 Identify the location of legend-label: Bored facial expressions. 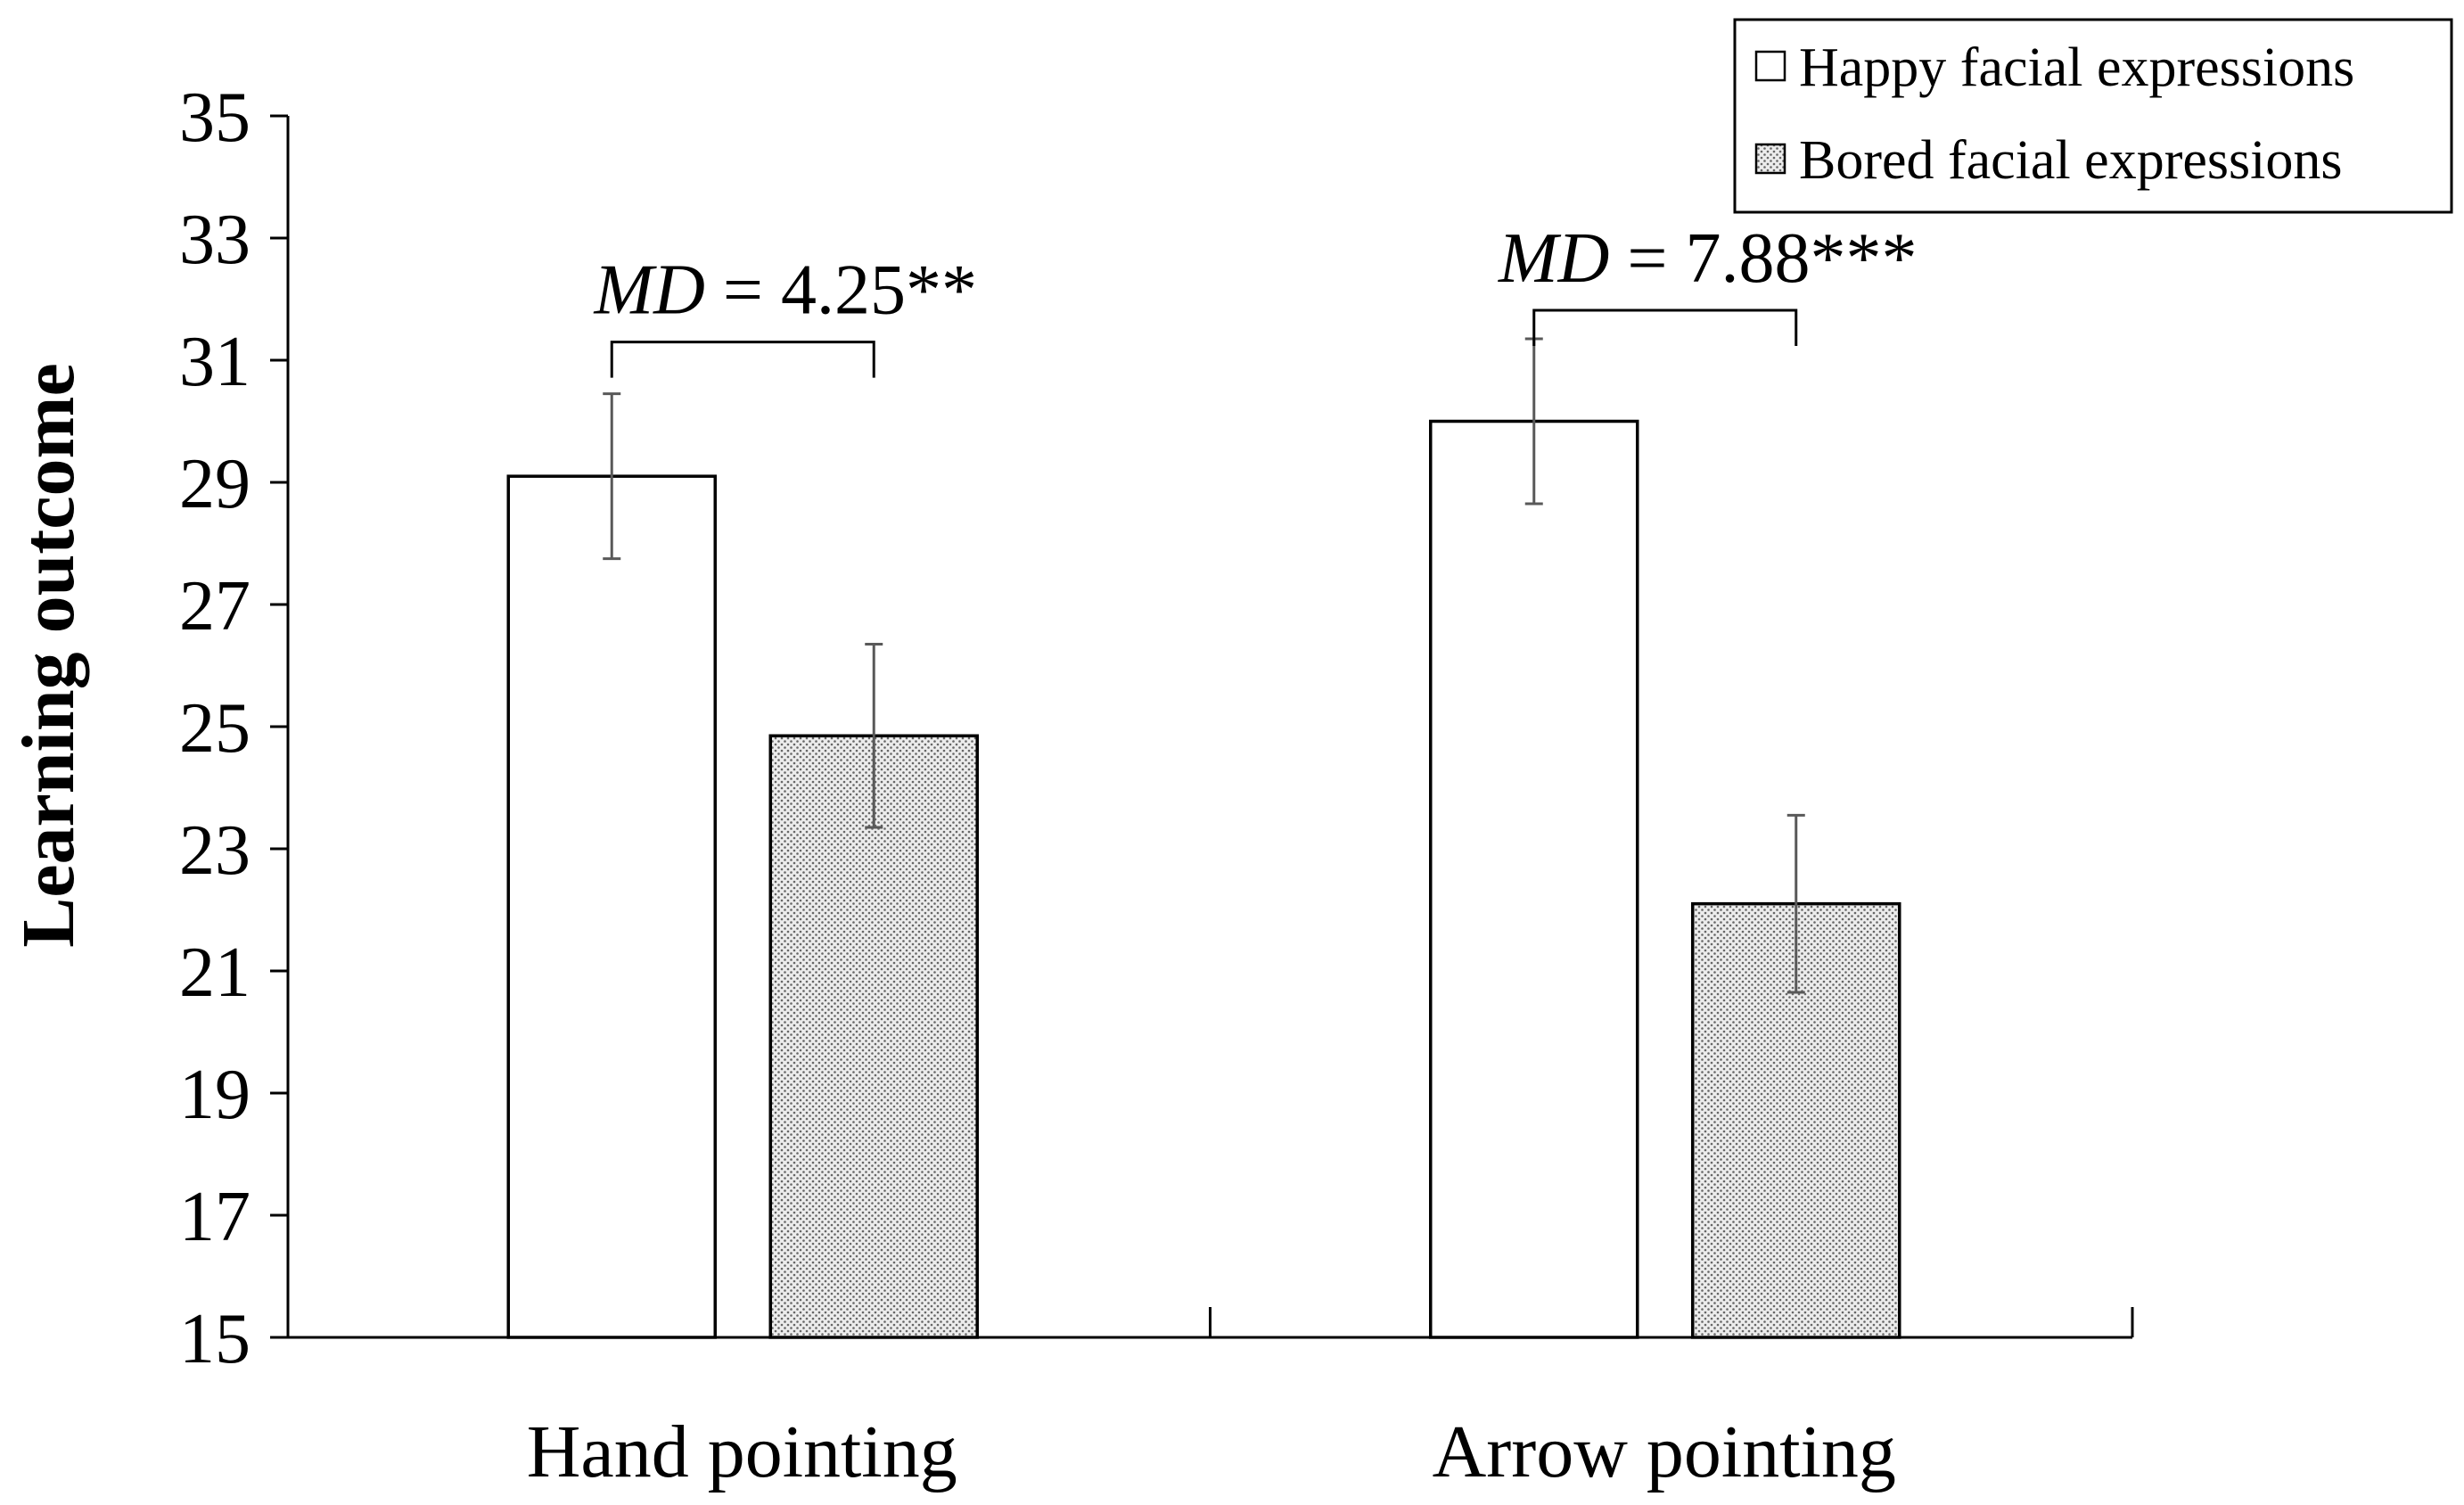
(2070, 161).